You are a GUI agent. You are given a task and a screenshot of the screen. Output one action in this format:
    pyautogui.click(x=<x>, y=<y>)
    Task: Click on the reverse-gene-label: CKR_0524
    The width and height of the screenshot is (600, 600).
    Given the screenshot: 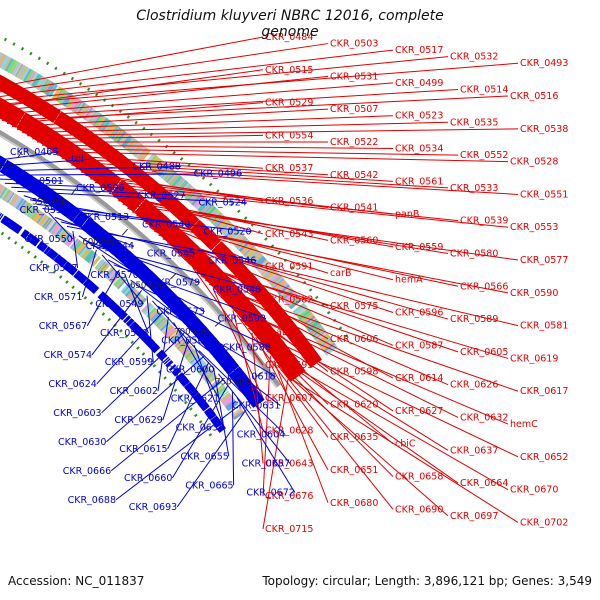 What is the action you would take?
    pyautogui.click(x=222, y=203)
    